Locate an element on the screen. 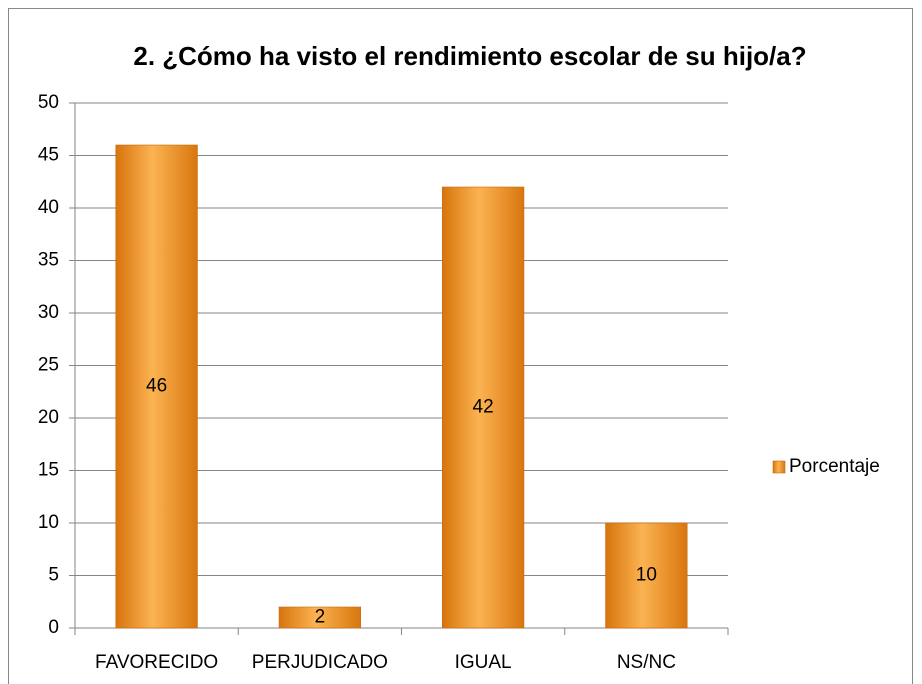  legend-label: Porcentaje is located at coordinates (834, 466).